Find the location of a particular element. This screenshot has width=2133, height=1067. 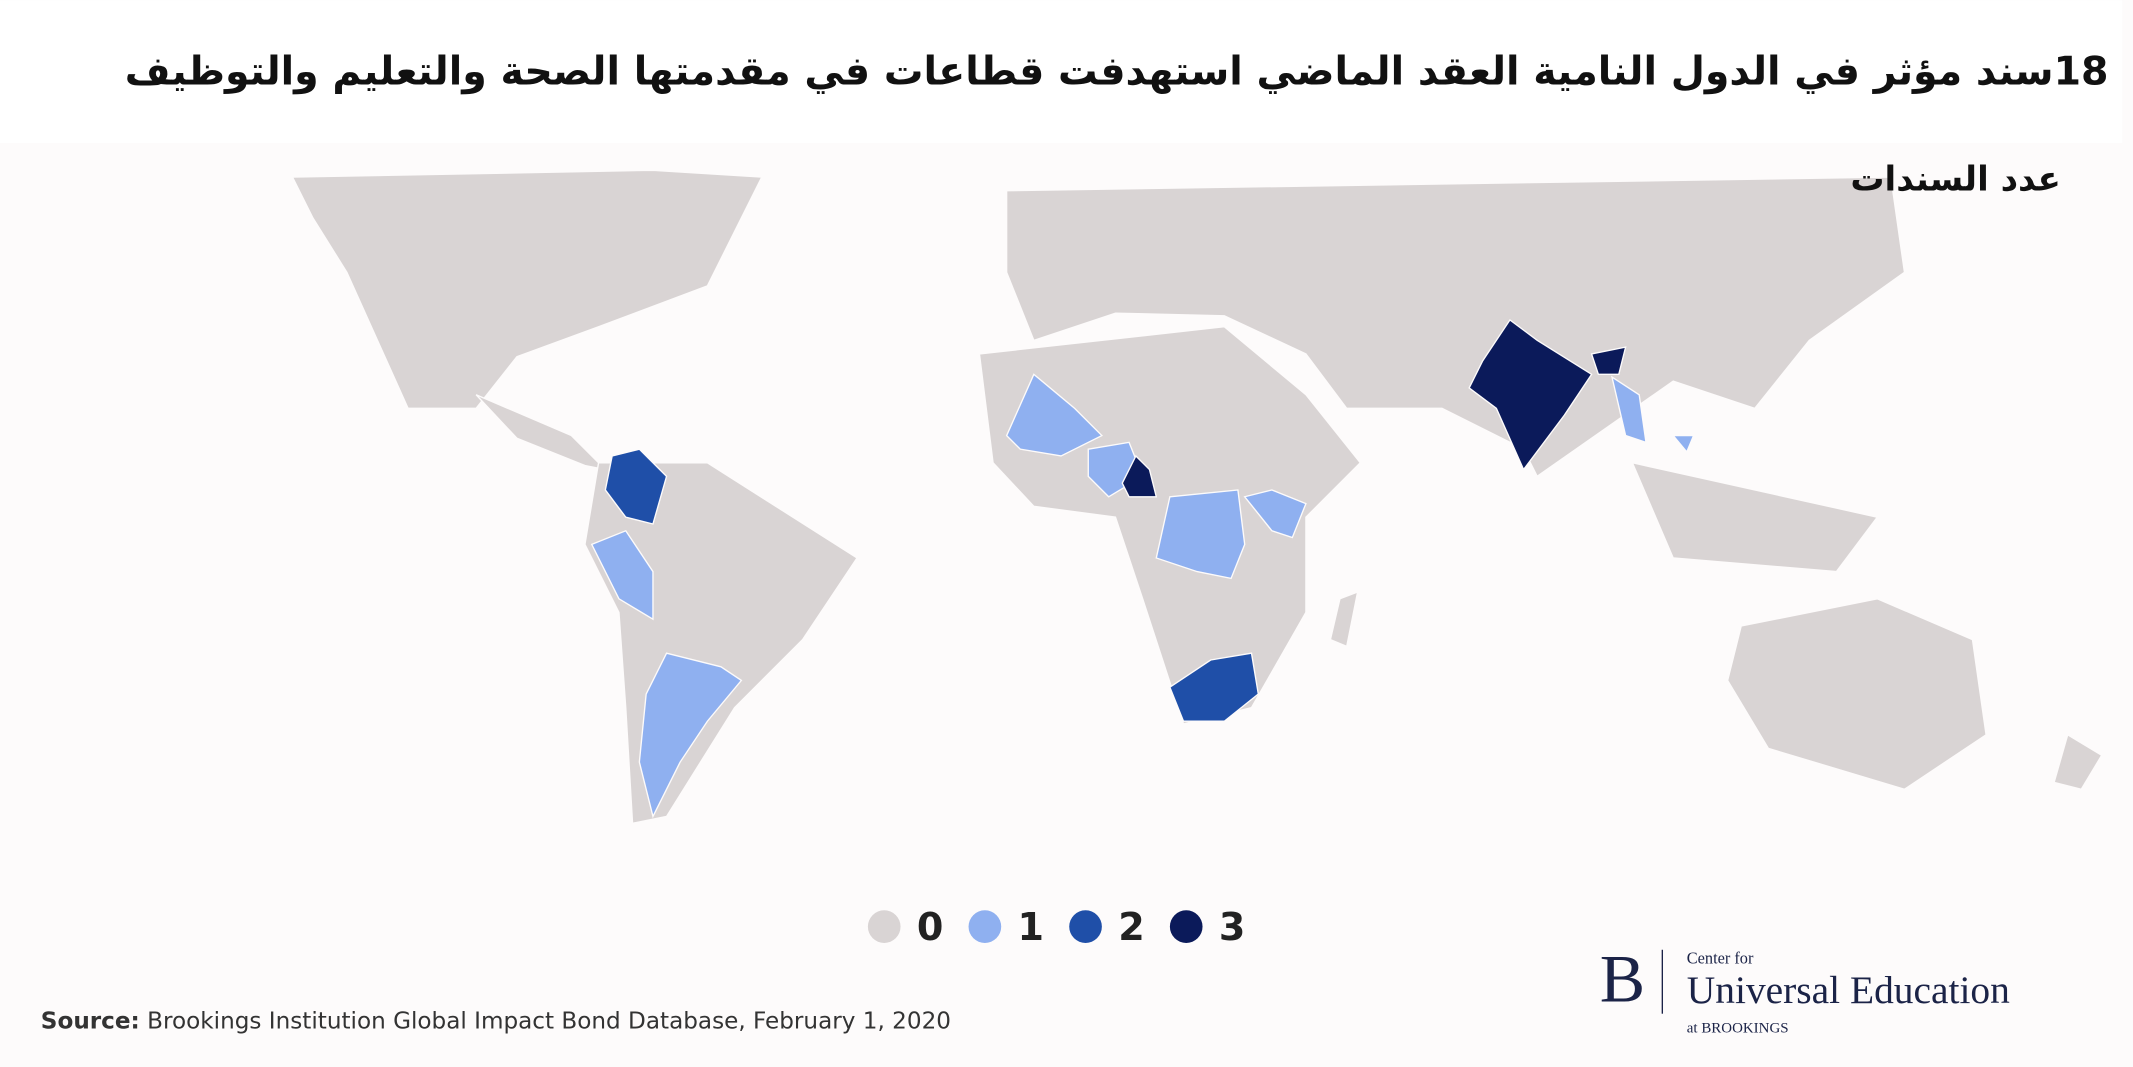

title-band is located at coordinates (1061, 72).